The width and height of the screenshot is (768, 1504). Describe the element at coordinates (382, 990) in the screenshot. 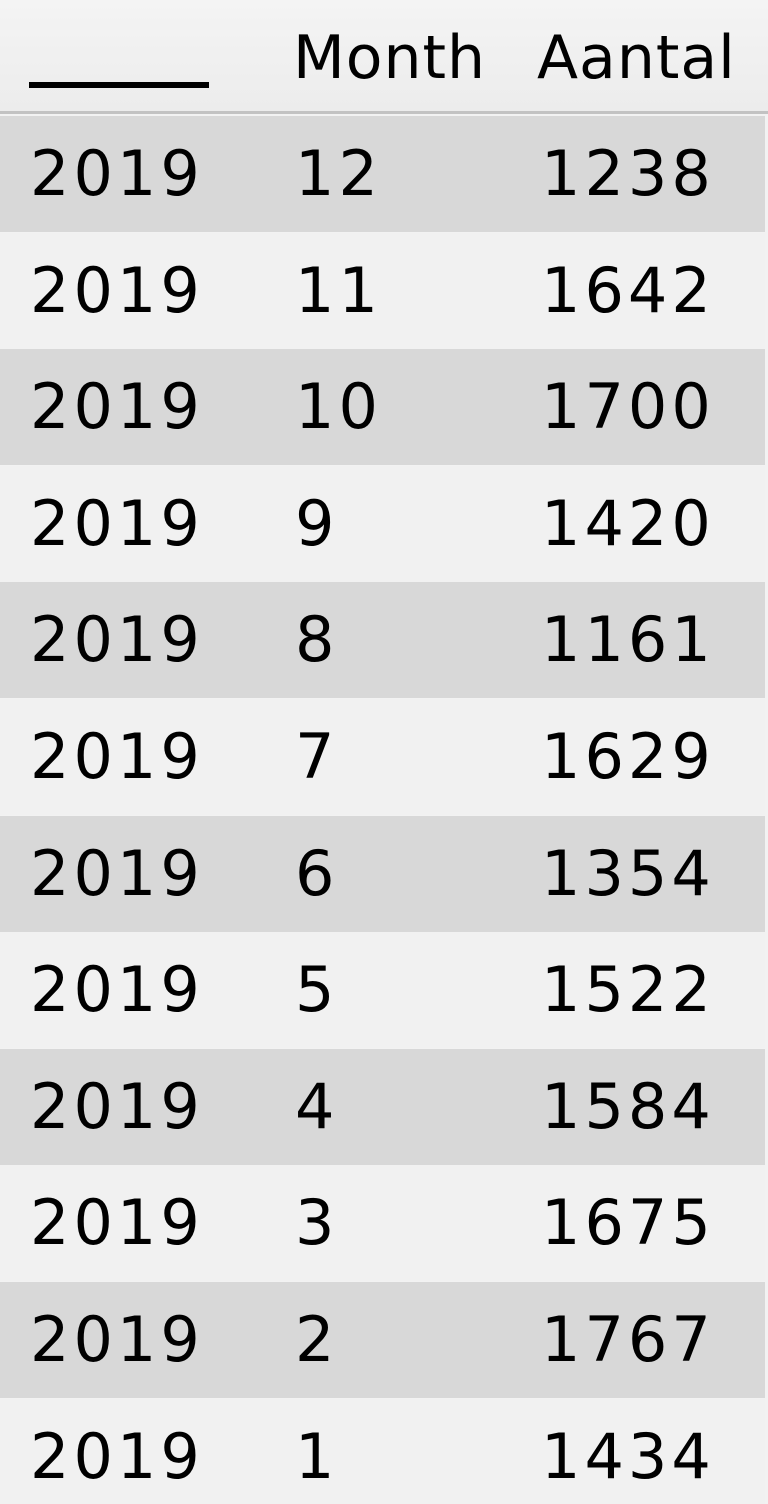

I see `table-row: 2019 5 1522` at that location.